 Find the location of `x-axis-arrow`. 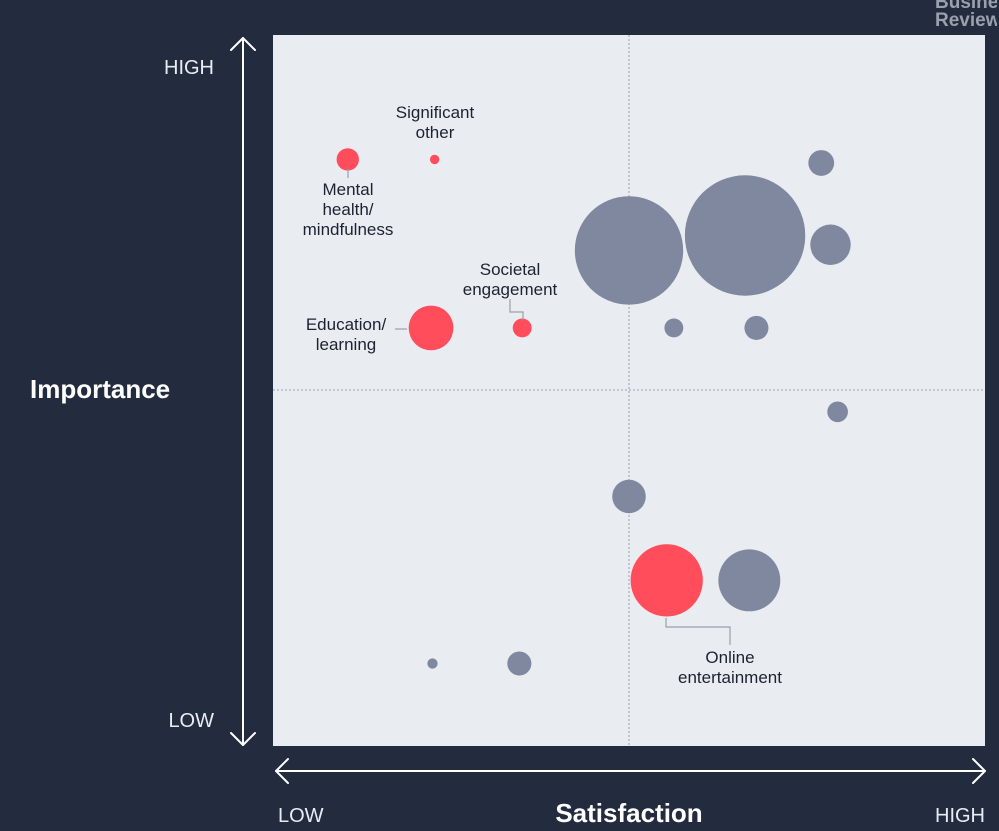

x-axis-arrow is located at coordinates (630, 771).